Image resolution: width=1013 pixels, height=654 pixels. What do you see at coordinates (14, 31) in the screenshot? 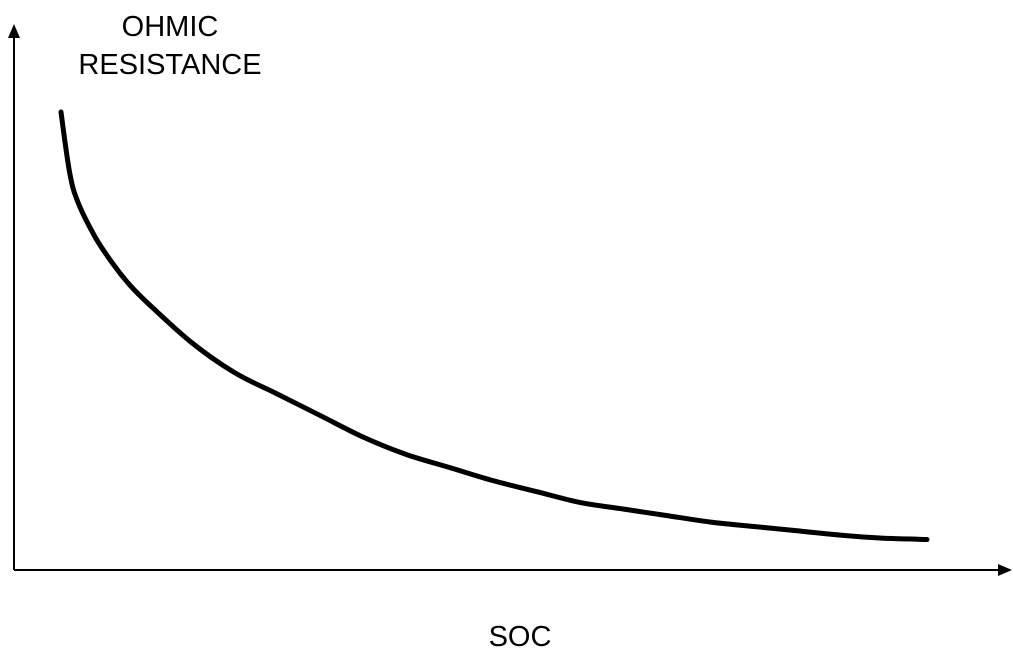
I see `y-axis-arrow-icon` at bounding box center [14, 31].